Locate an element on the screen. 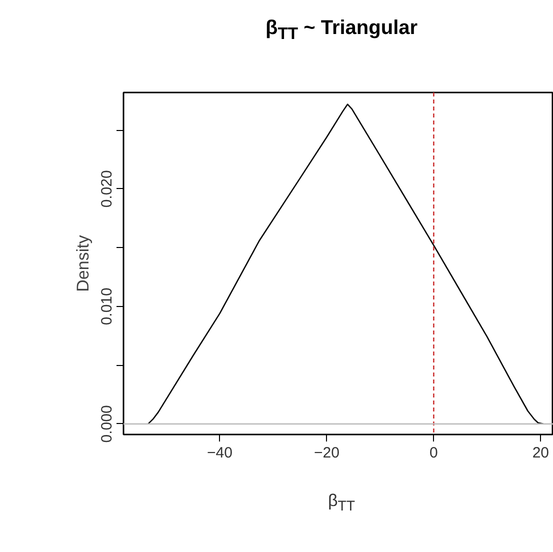 This screenshot has height=552, width=553. x-tick-label: 0 is located at coordinates (434, 453).